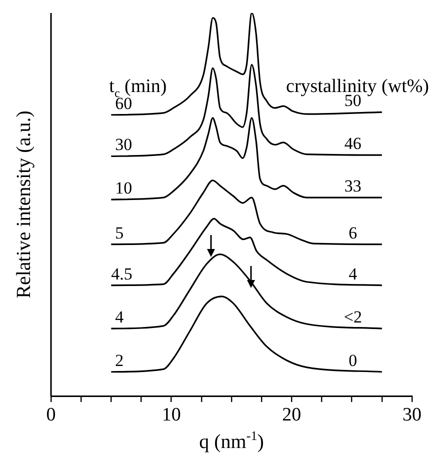 This screenshot has height=453, width=431. Describe the element at coordinates (51, 415) in the screenshot. I see `x-tick-label: 0` at that location.